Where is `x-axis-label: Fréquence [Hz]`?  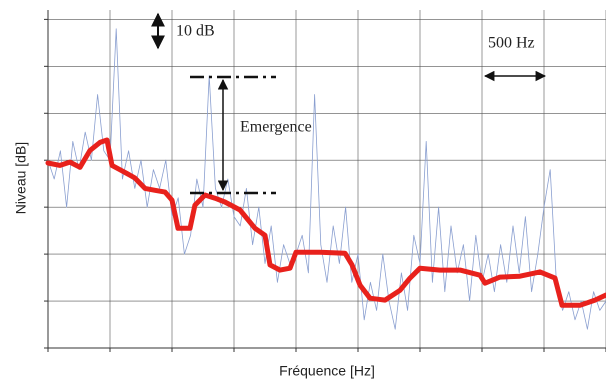
x-axis-label: Fréquence [Hz] is located at coordinates (327, 371).